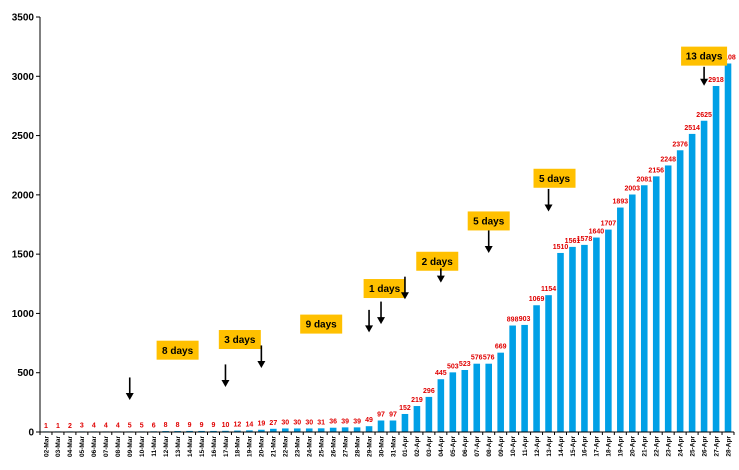 This screenshot has height=470, width=739. What do you see at coordinates (525, 319) in the screenshot?
I see `data-label: 903` at bounding box center [525, 319].